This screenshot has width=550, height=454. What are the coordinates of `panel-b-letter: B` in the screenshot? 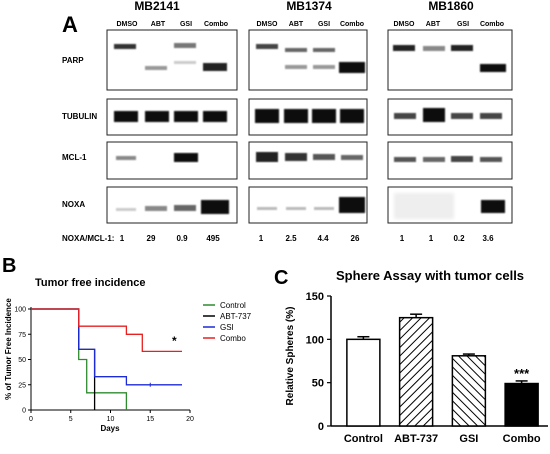 It's located at (9, 266).